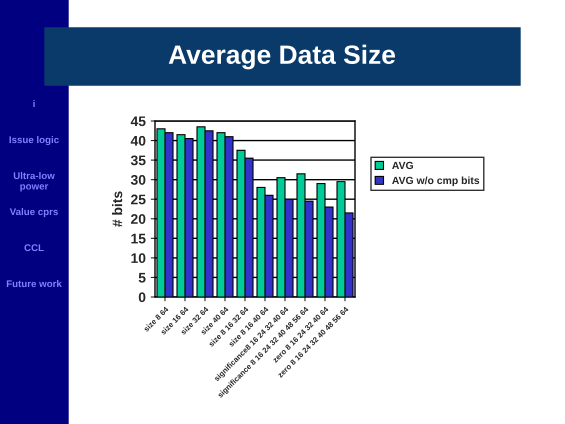  Describe the element at coordinates (34, 248) in the screenshot. I see `text: CCL` at that location.